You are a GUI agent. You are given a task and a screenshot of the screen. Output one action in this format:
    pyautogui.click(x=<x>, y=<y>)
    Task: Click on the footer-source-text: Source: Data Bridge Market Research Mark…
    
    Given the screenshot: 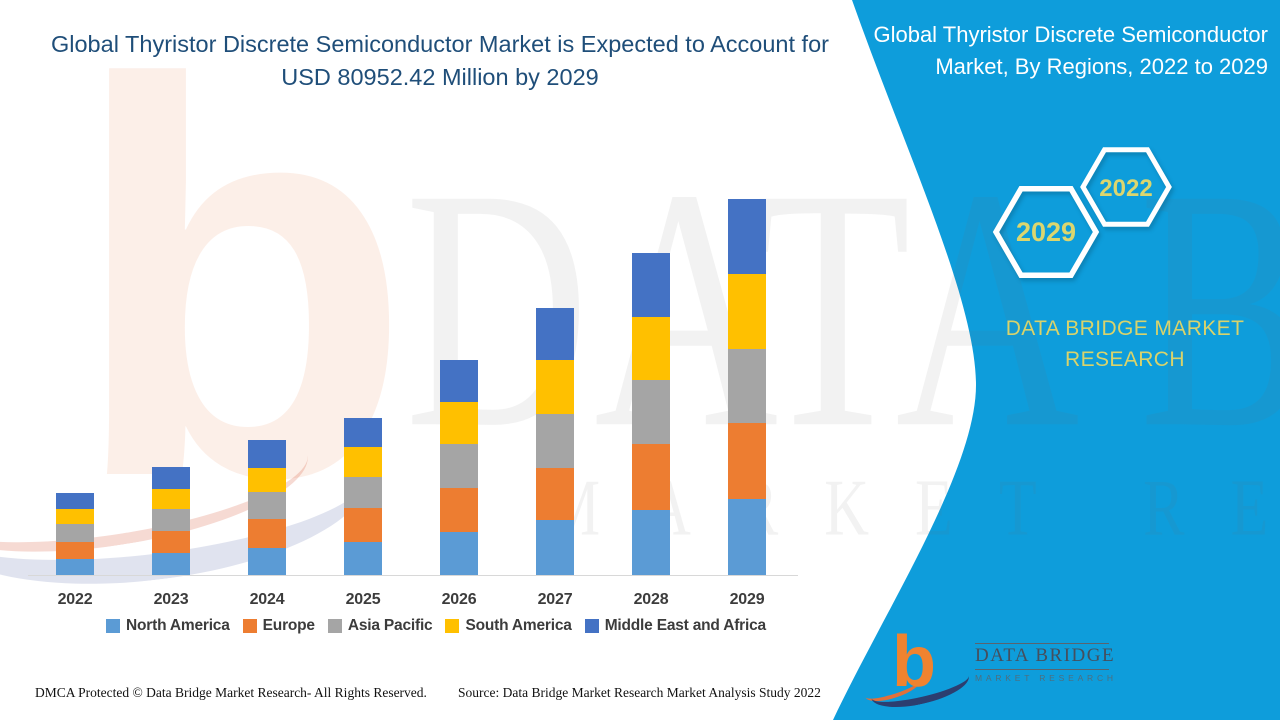 What is the action you would take?
    pyautogui.click(x=639, y=692)
    